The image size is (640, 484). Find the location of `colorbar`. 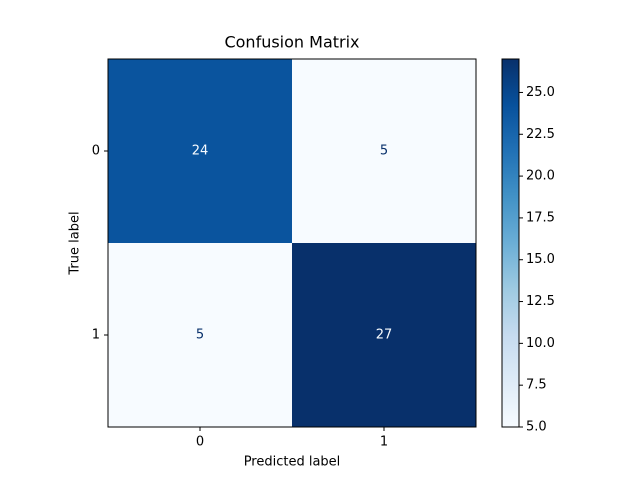

colorbar is located at coordinates (510, 243).